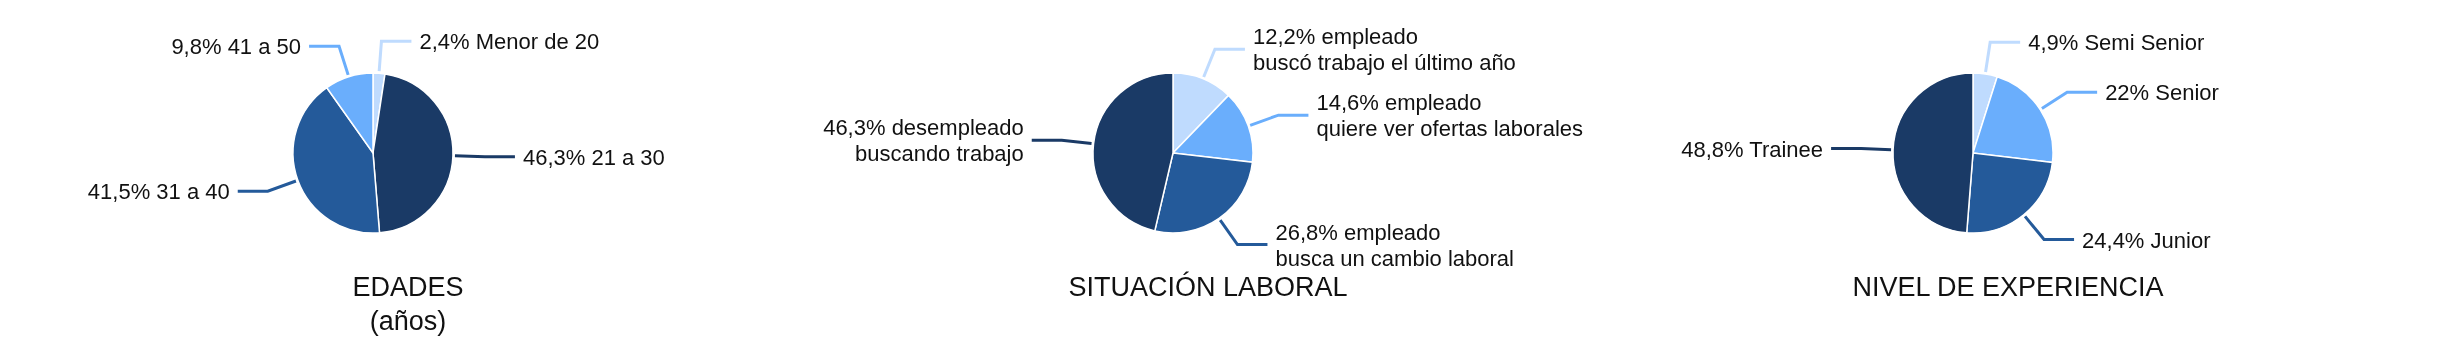 The width and height of the screenshot is (2442, 350). Describe the element at coordinates (2008, 287) in the screenshot. I see `text: NIVEL DE EXPERIENCIA` at that location.